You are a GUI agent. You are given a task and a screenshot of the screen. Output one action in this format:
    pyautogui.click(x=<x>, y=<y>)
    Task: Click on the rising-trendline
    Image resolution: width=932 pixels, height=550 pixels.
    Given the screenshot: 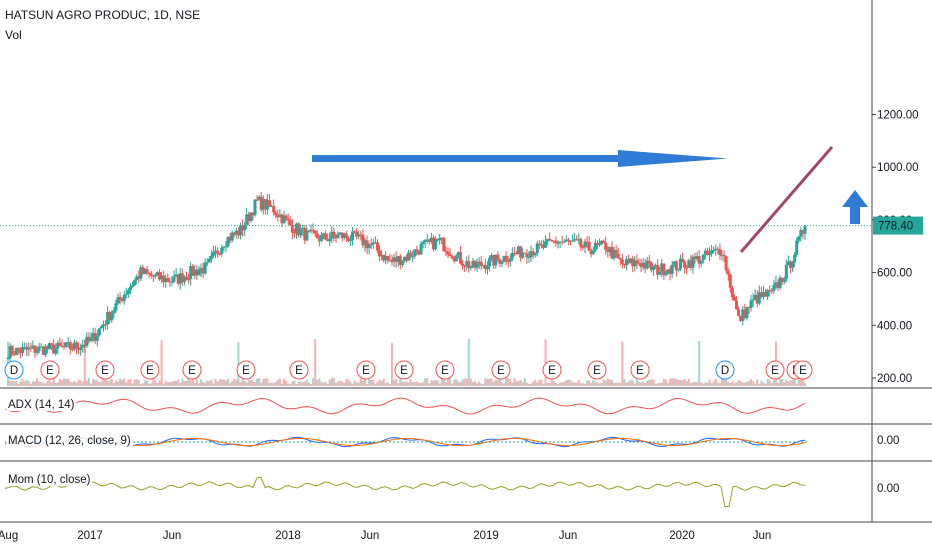 What is the action you would take?
    pyautogui.click(x=786, y=199)
    